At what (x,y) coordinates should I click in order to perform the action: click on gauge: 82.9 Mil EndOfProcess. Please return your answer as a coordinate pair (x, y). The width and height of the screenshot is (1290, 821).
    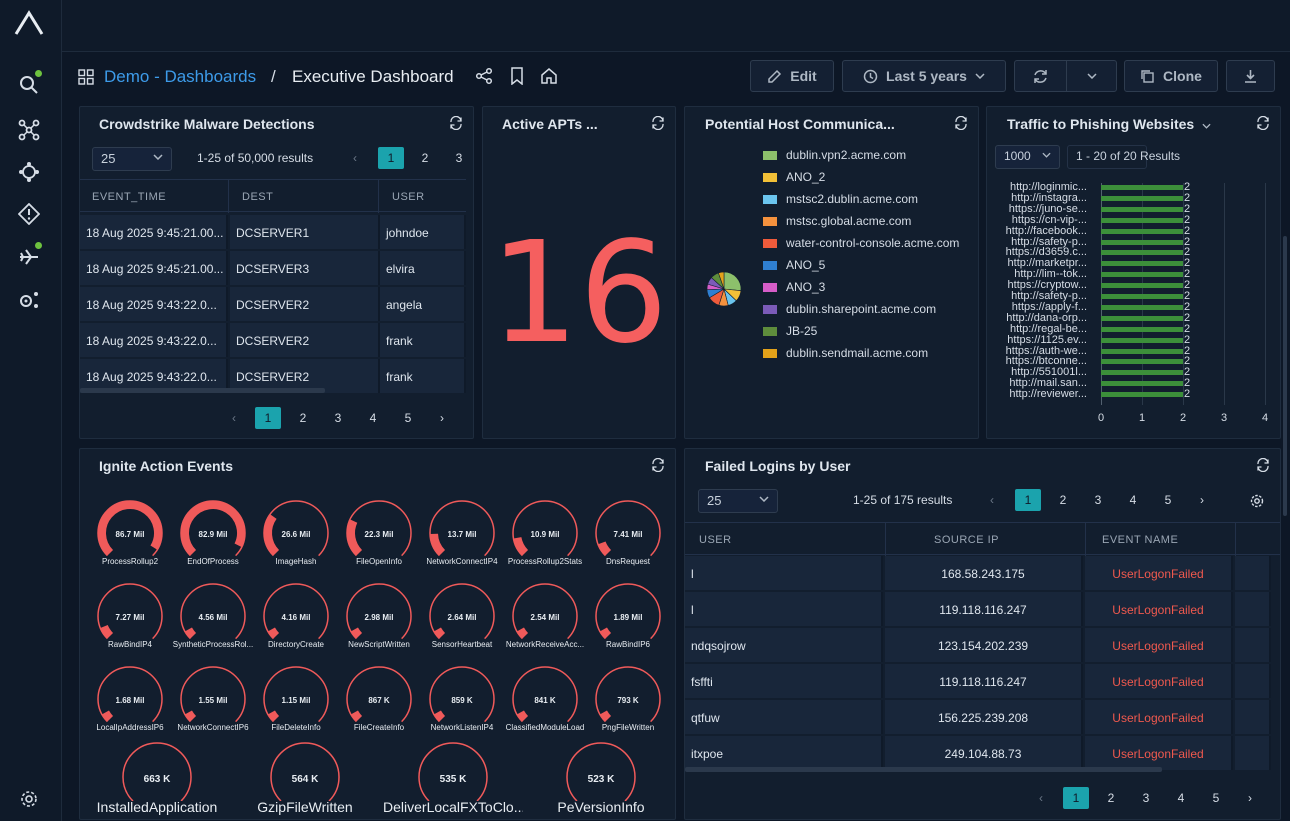
    Looking at the image, I should click on (213, 537).